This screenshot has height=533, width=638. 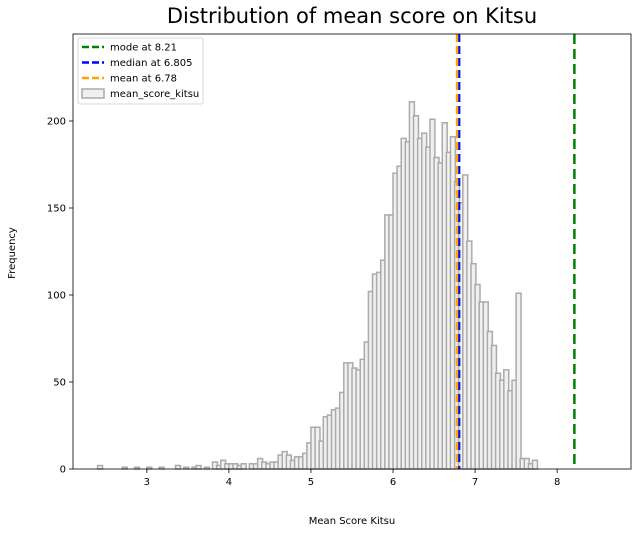 I want to click on y-axis-label: Frequency, so click(x=12, y=253).